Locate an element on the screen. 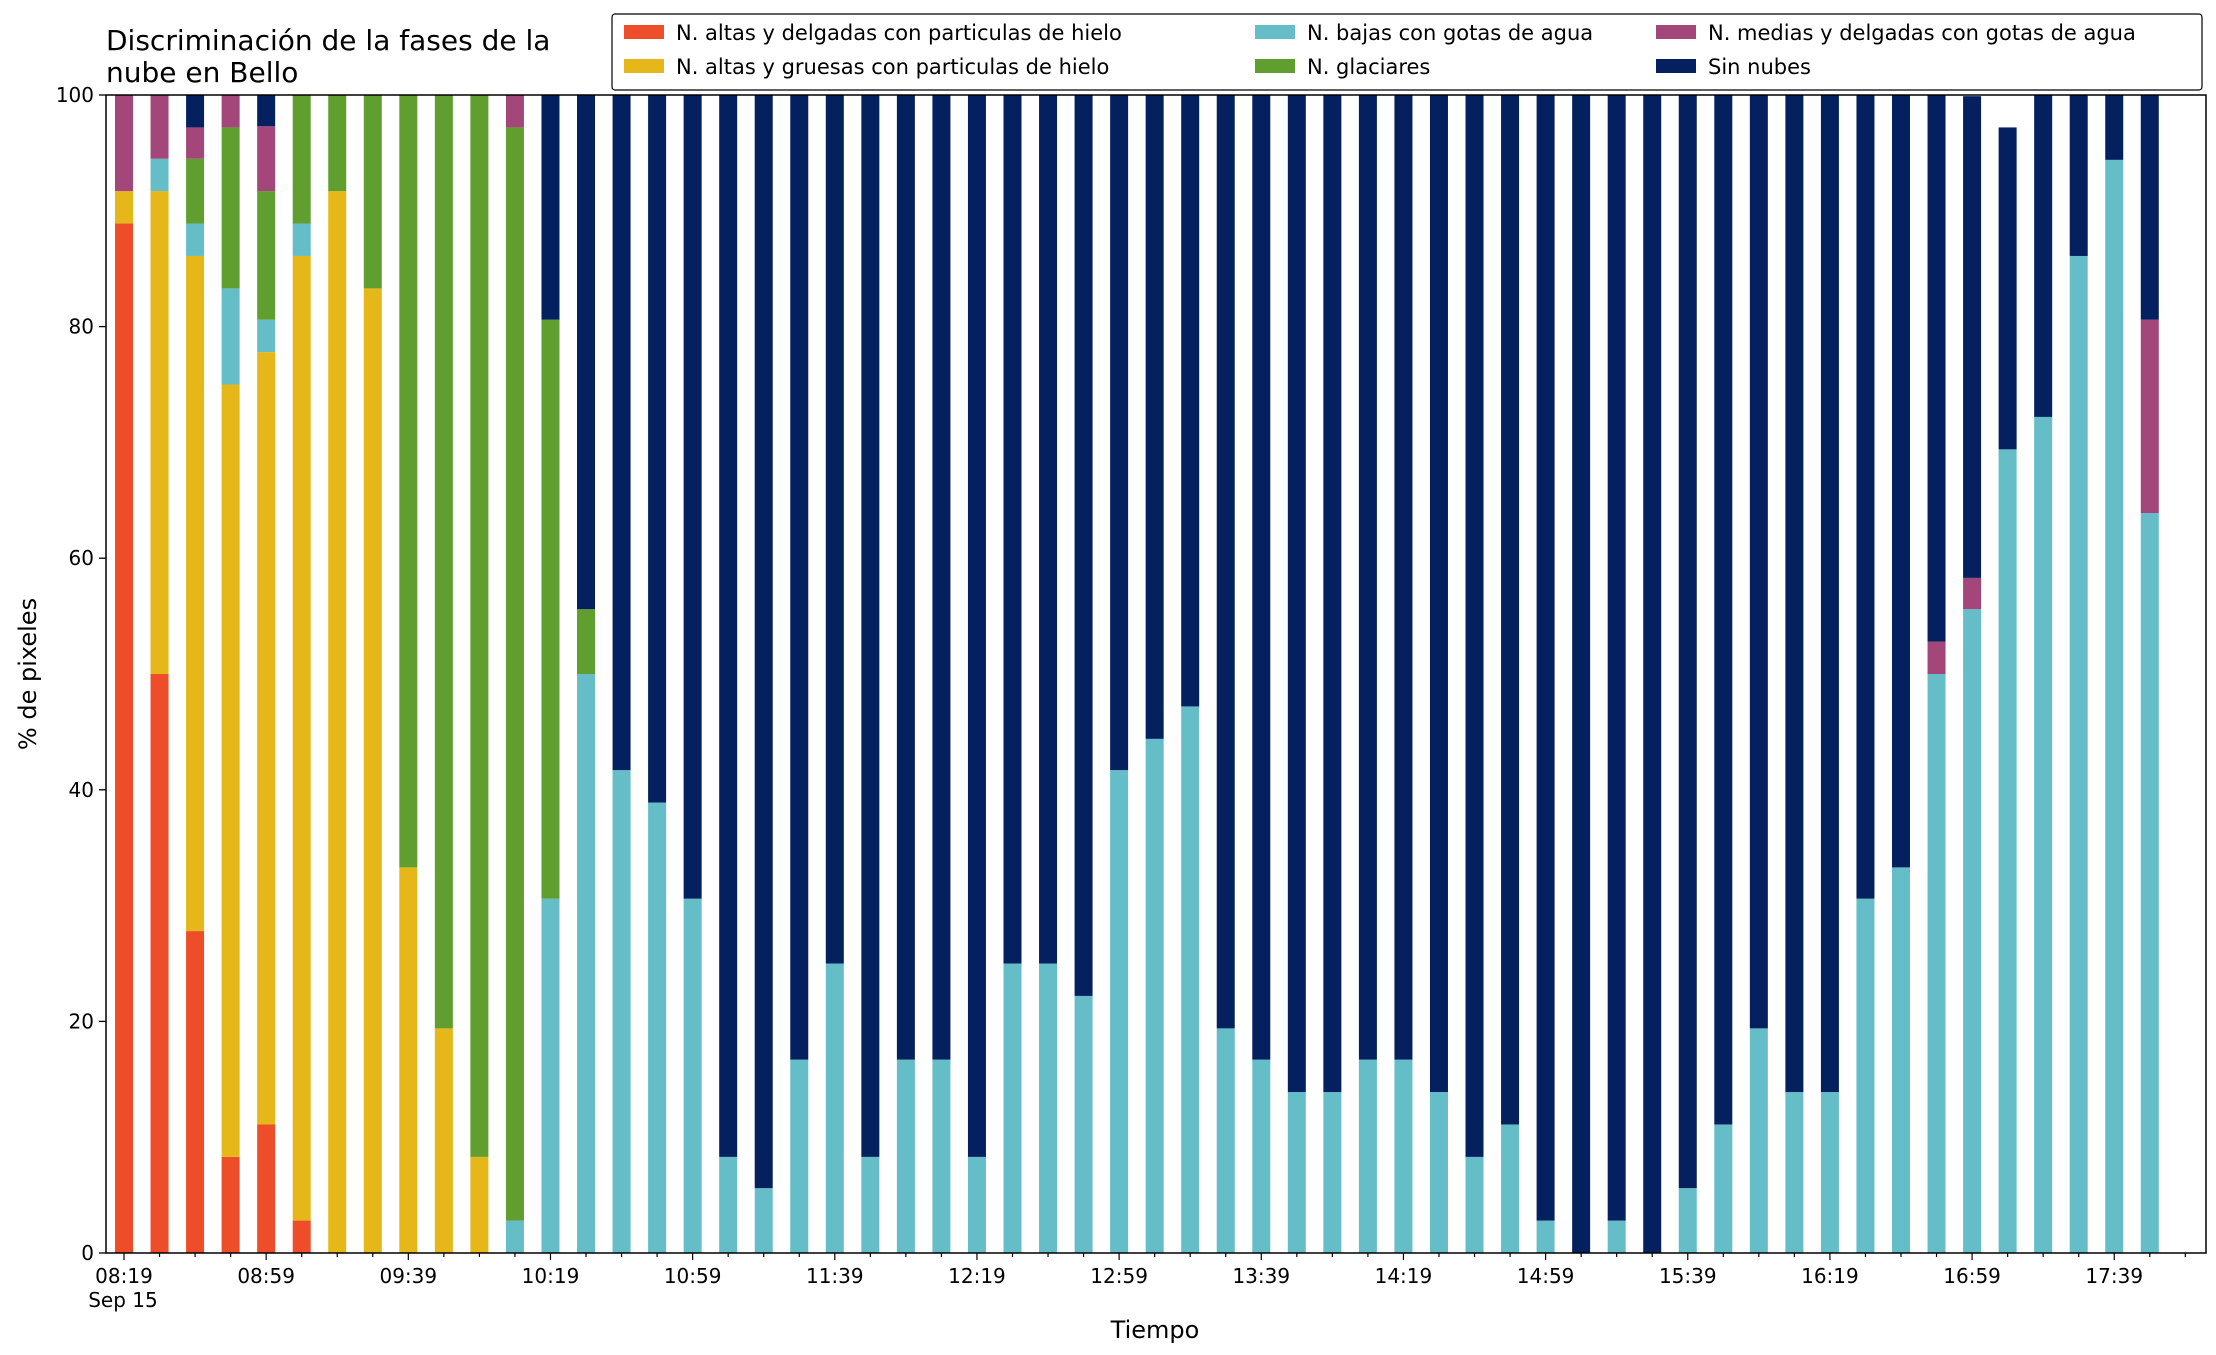 The height and width of the screenshot is (1355, 2216). legend-label: N. medias y delgadas con gotas de agua is located at coordinates (1922, 33).